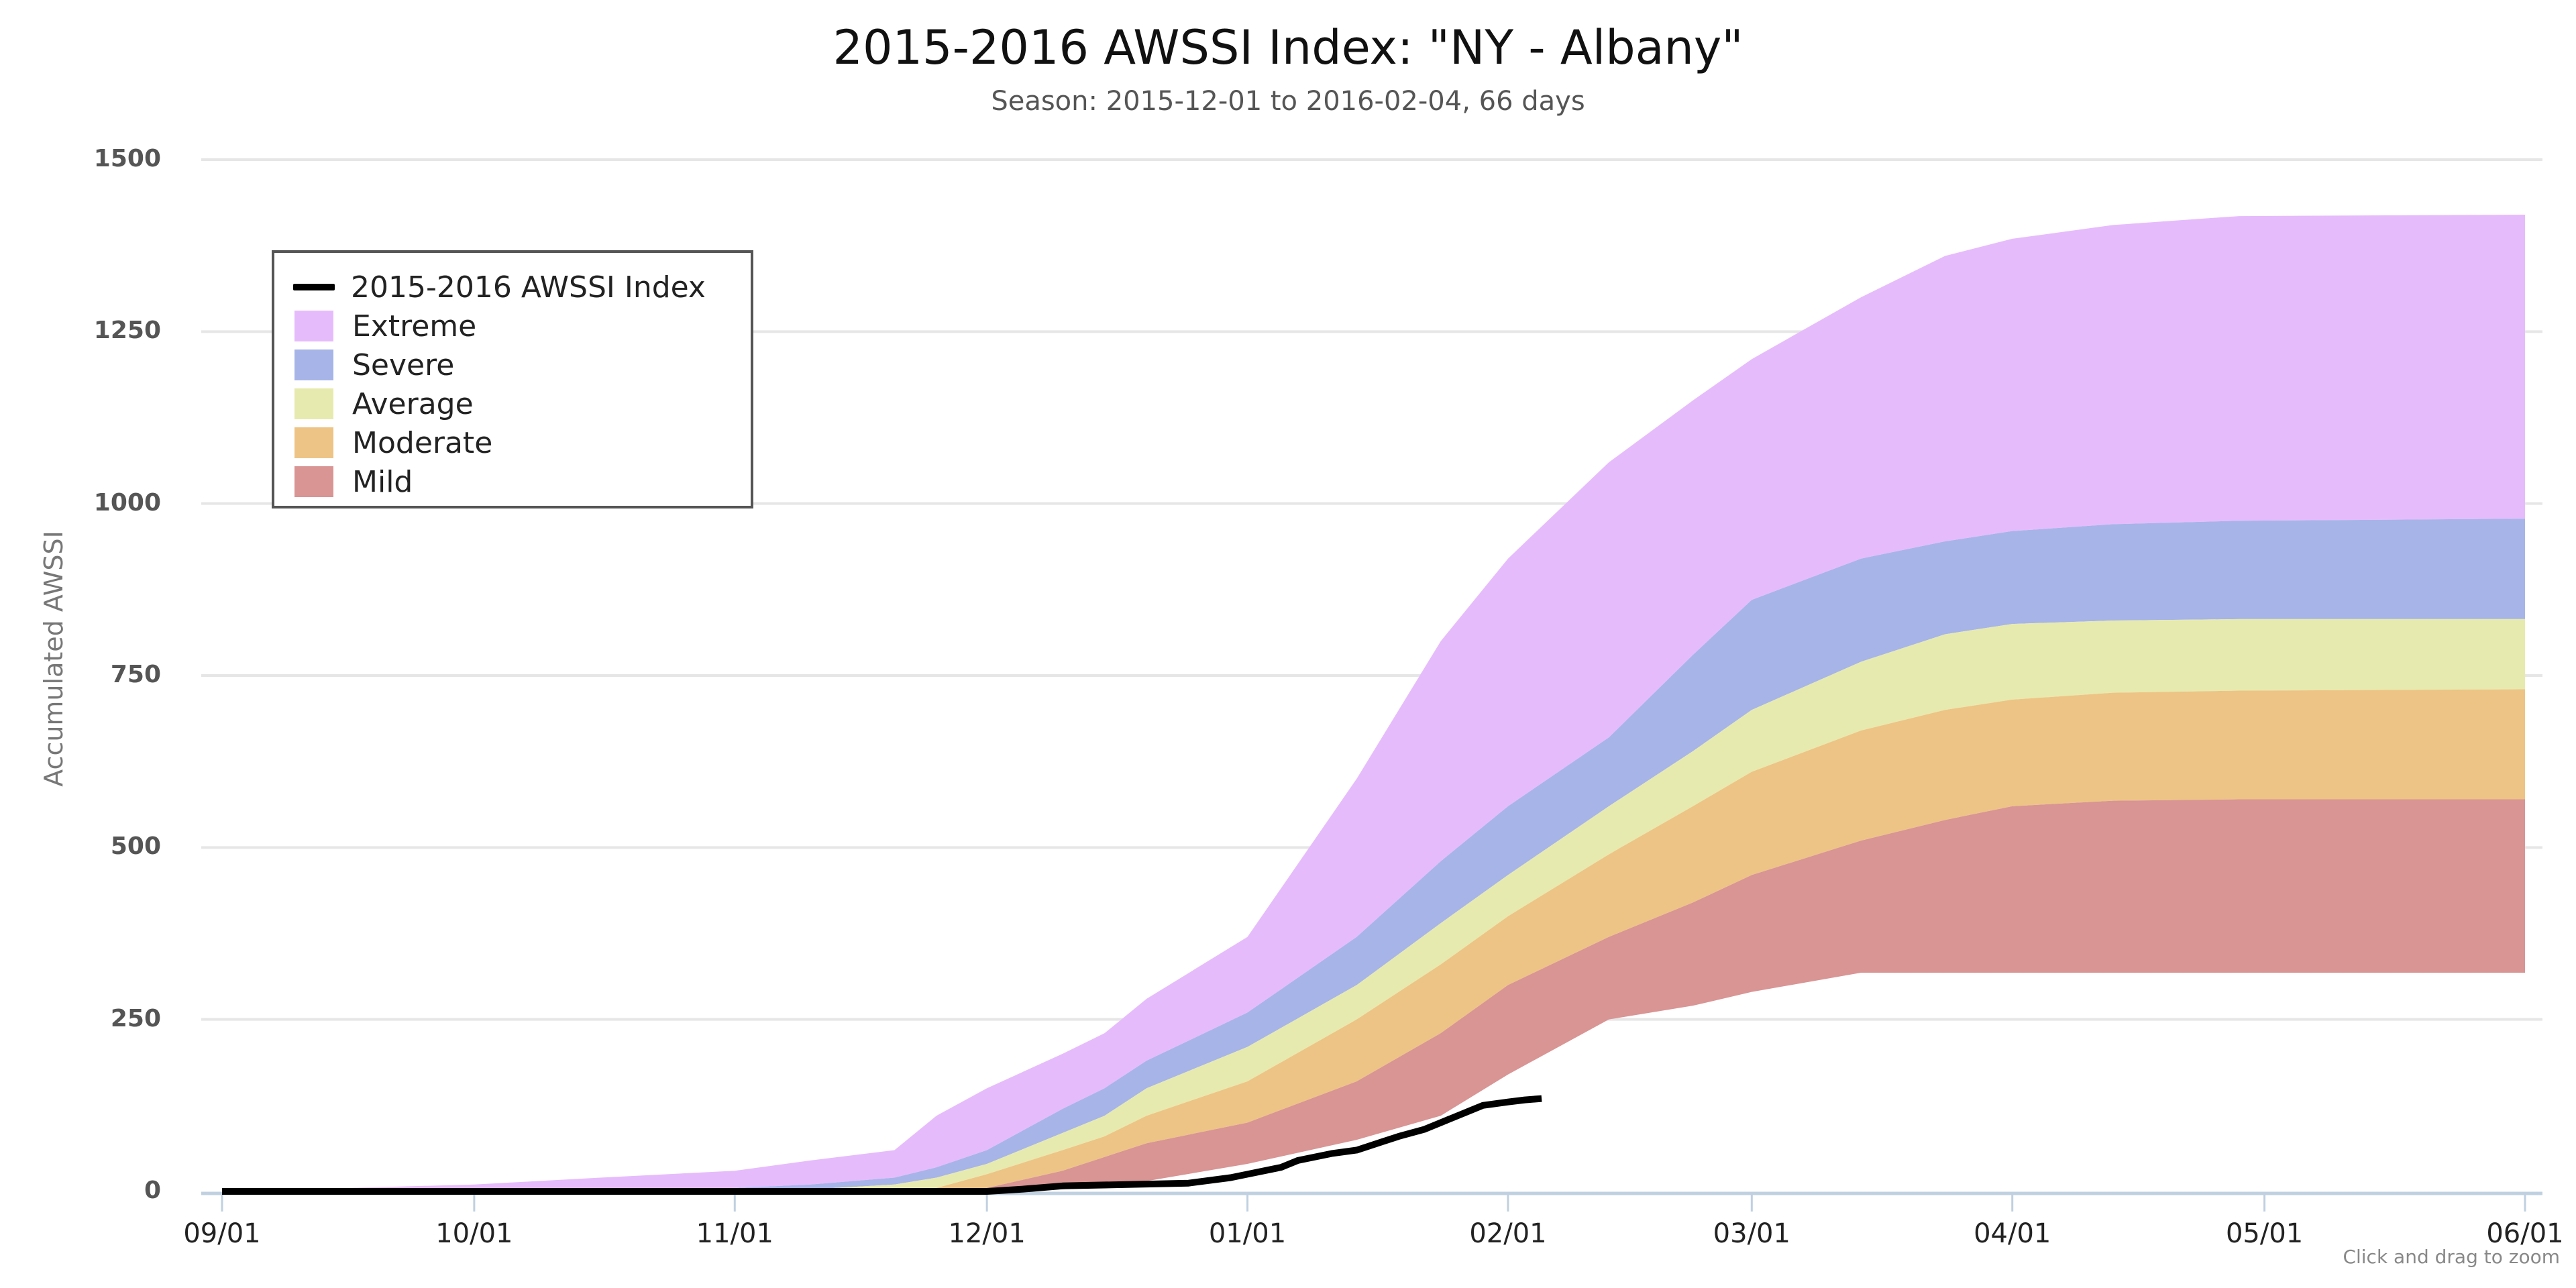 The height and width of the screenshot is (1288, 2576). Describe the element at coordinates (882, 1145) in the screenshot. I see `awssi-index-line` at that location.